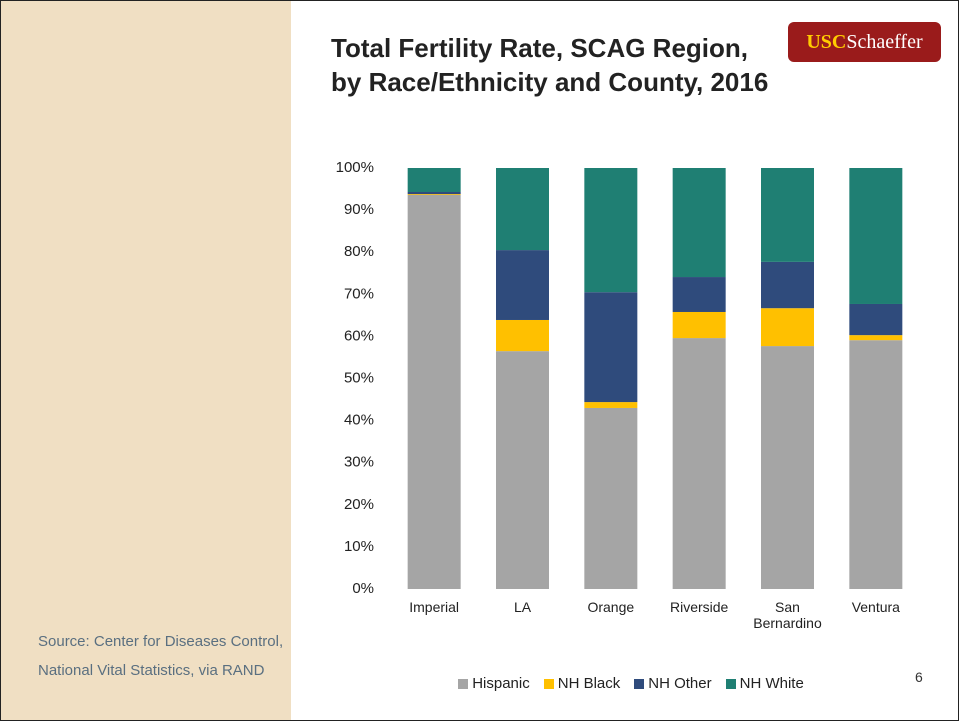 The image size is (959, 721). What do you see at coordinates (699, 607) in the screenshot?
I see `x-tick-label: Riverside` at bounding box center [699, 607].